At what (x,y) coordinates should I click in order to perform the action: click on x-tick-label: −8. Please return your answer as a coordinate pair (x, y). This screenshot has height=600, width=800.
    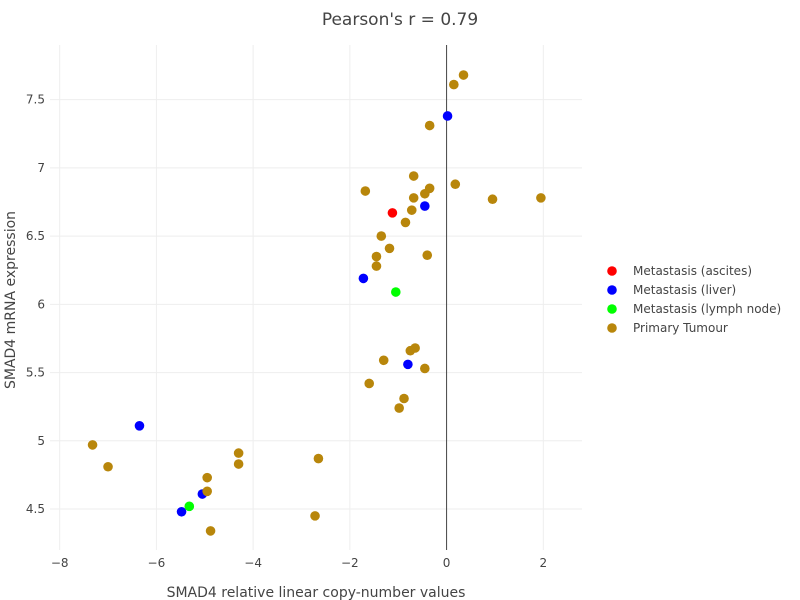
    Looking at the image, I should click on (60, 563).